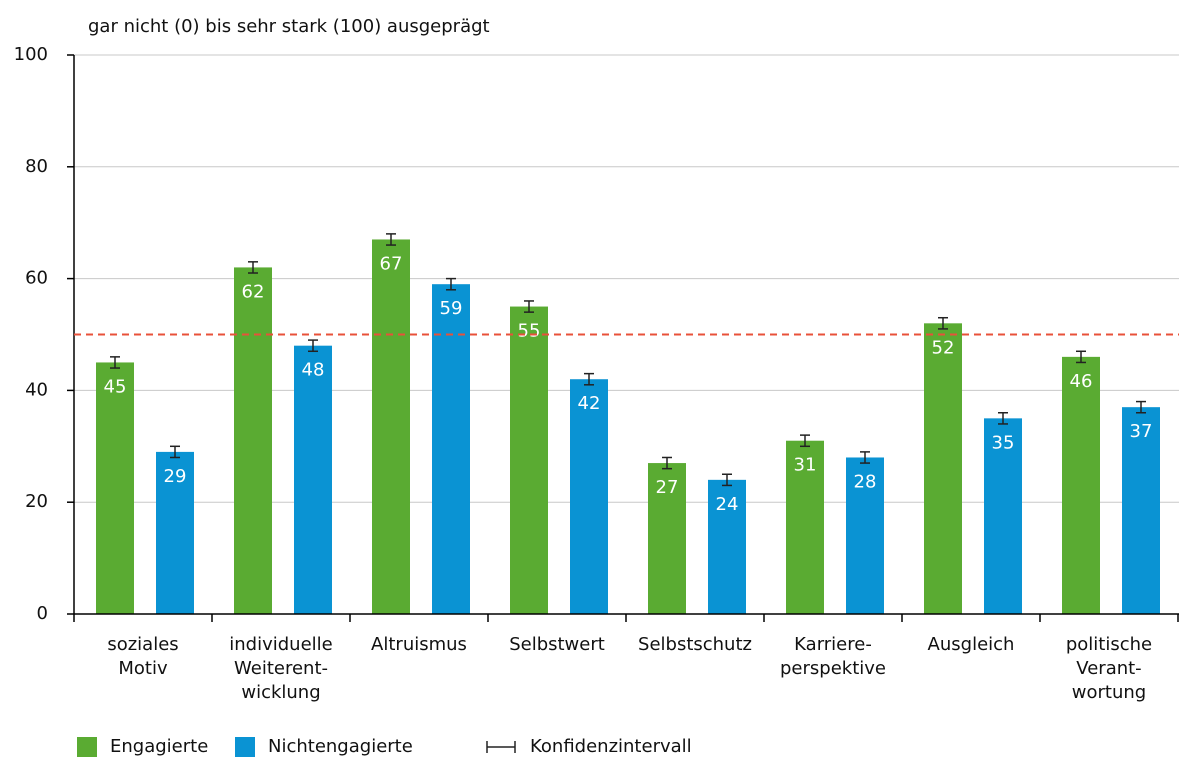  Describe the element at coordinates (529, 331) in the screenshot. I see `value-label: 55` at that location.